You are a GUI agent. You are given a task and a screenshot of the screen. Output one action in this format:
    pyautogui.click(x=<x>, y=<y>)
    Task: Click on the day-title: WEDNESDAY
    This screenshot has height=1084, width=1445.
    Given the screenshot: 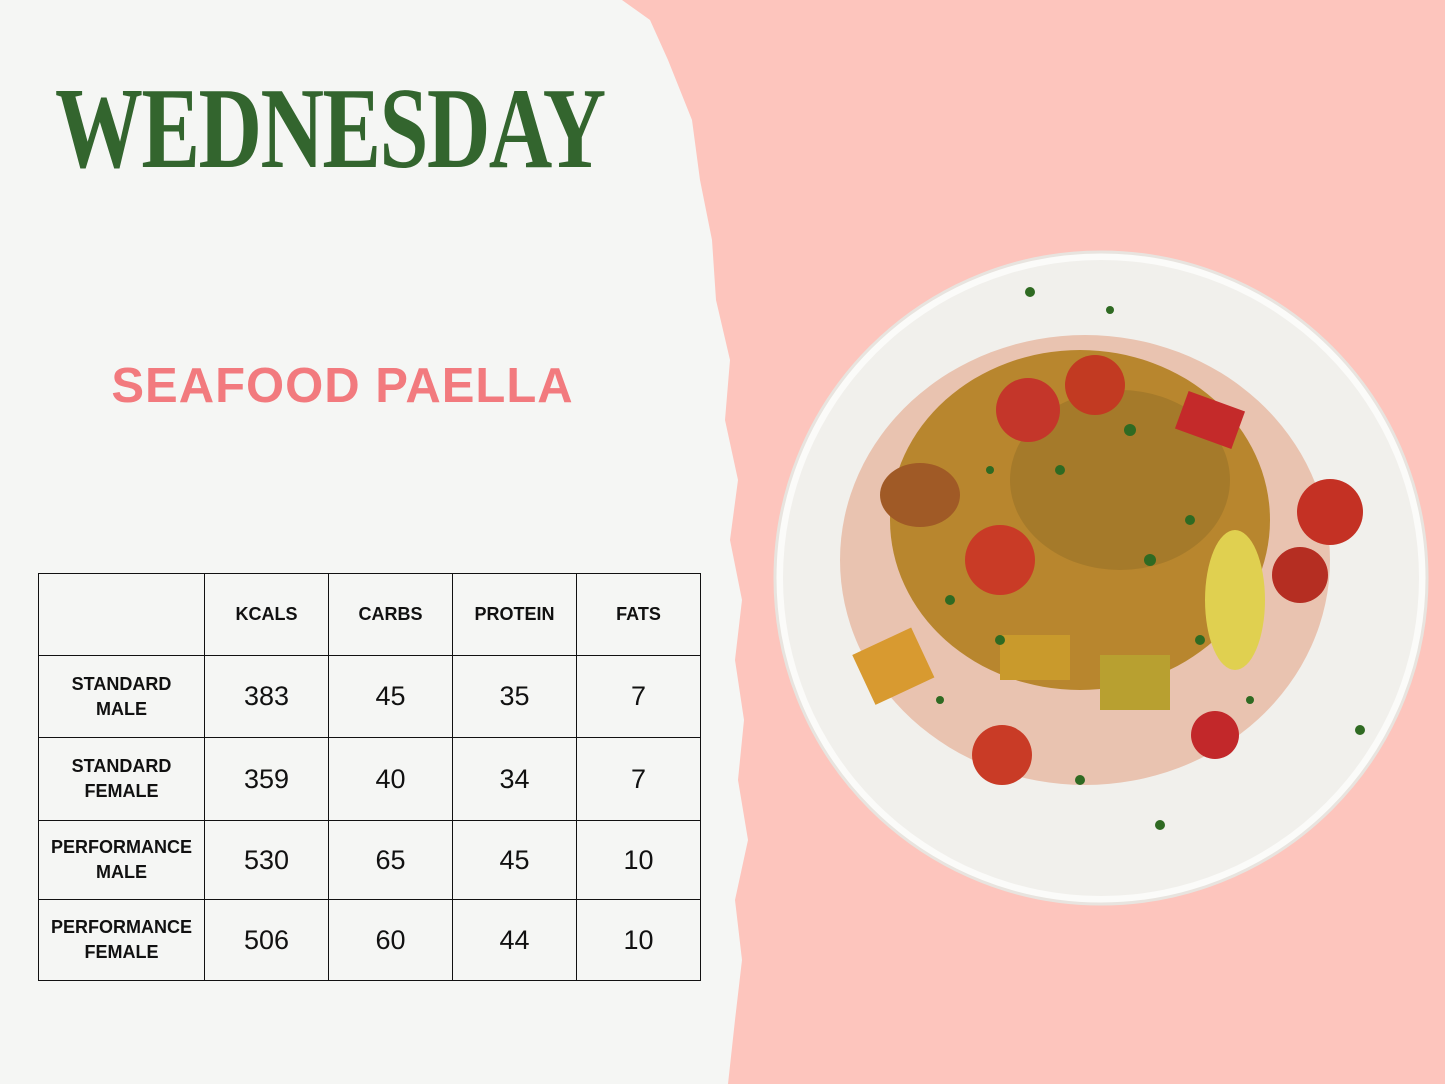 What is the action you would take?
    pyautogui.click(x=342, y=127)
    